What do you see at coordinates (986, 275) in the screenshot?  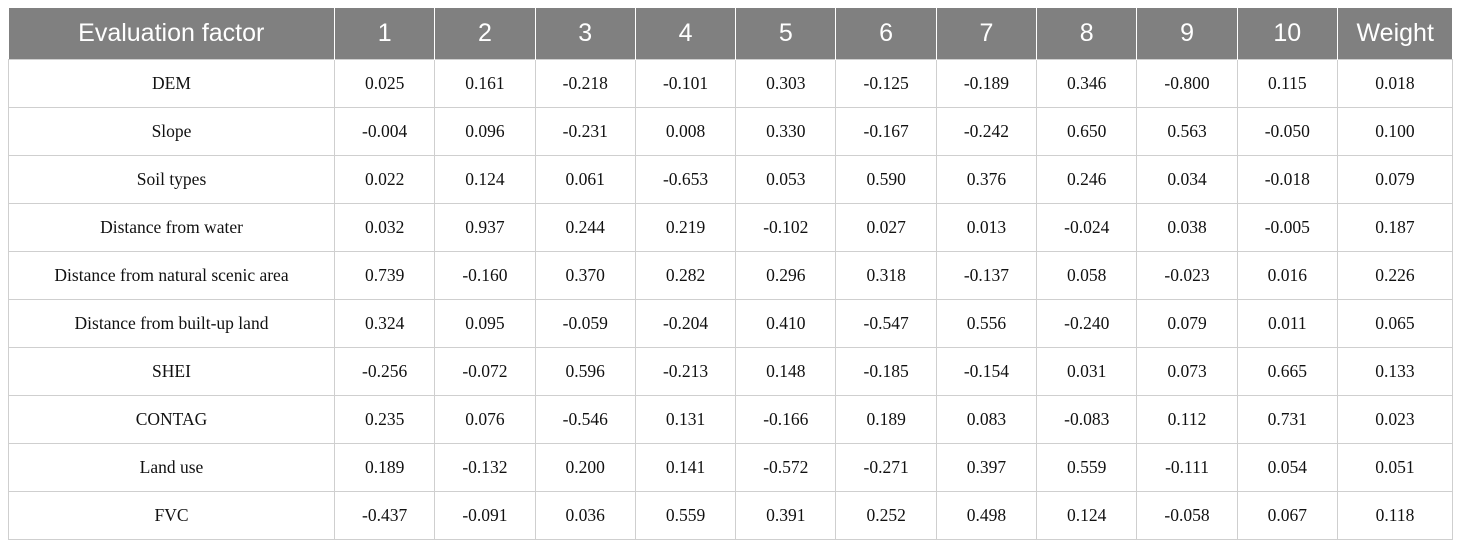 I see `loading-cell: -0.137` at bounding box center [986, 275].